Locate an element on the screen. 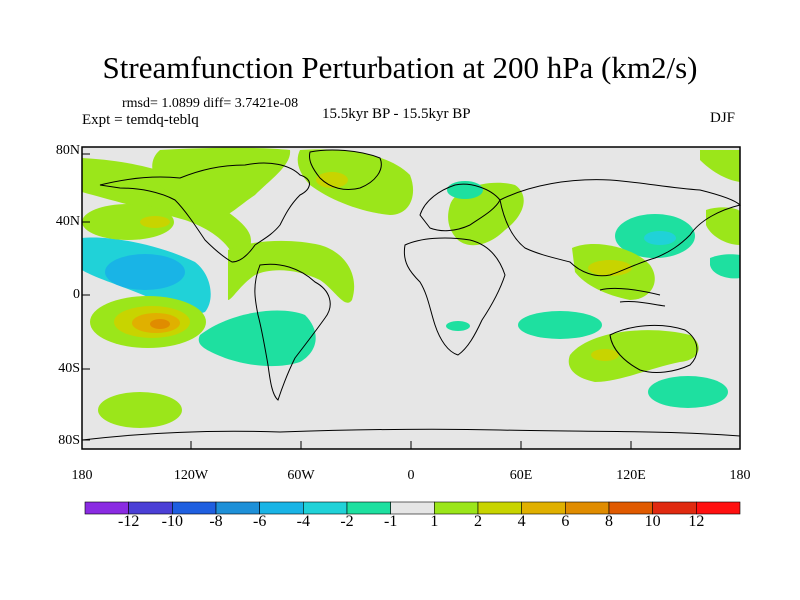 The image size is (800, 600). colorbar-label: 6 is located at coordinates (565, 521).